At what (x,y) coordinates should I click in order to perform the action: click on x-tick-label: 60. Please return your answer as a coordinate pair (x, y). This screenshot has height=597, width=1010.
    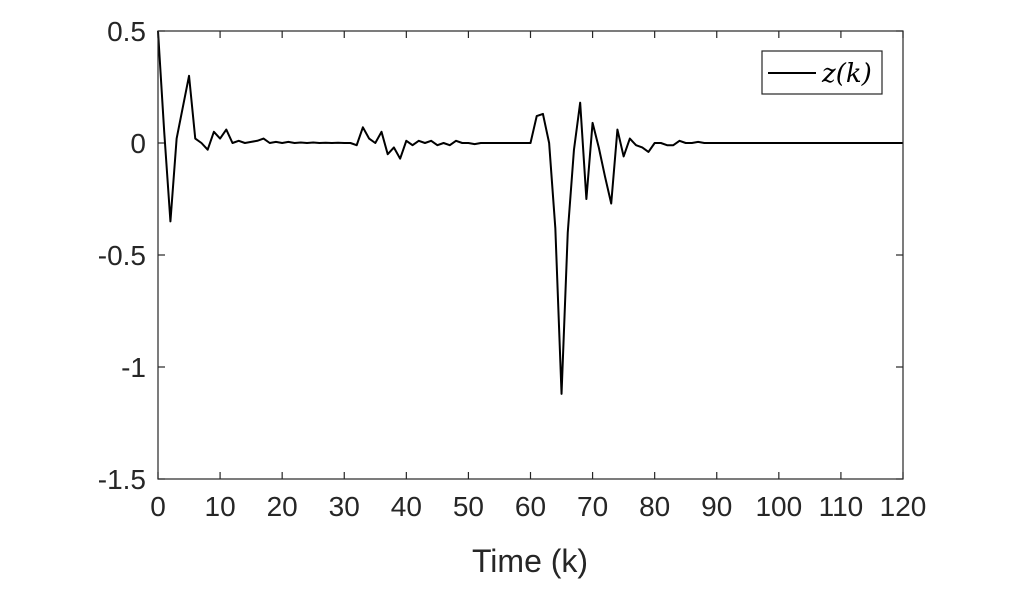
    Looking at the image, I should click on (530, 506).